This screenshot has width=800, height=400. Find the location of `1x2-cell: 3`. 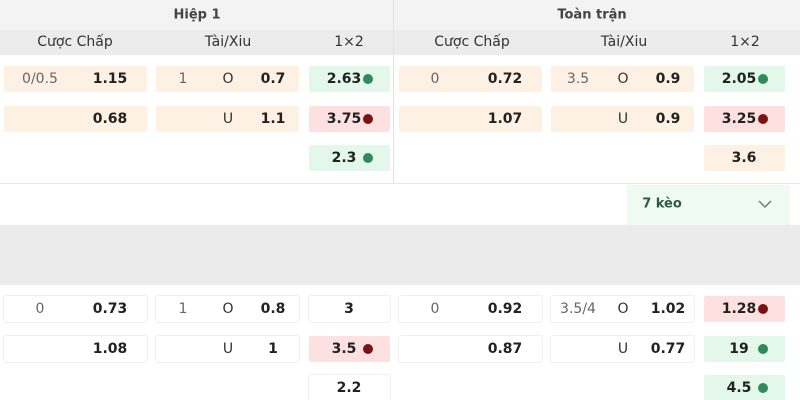

1x2-cell: 3 is located at coordinates (349, 309).